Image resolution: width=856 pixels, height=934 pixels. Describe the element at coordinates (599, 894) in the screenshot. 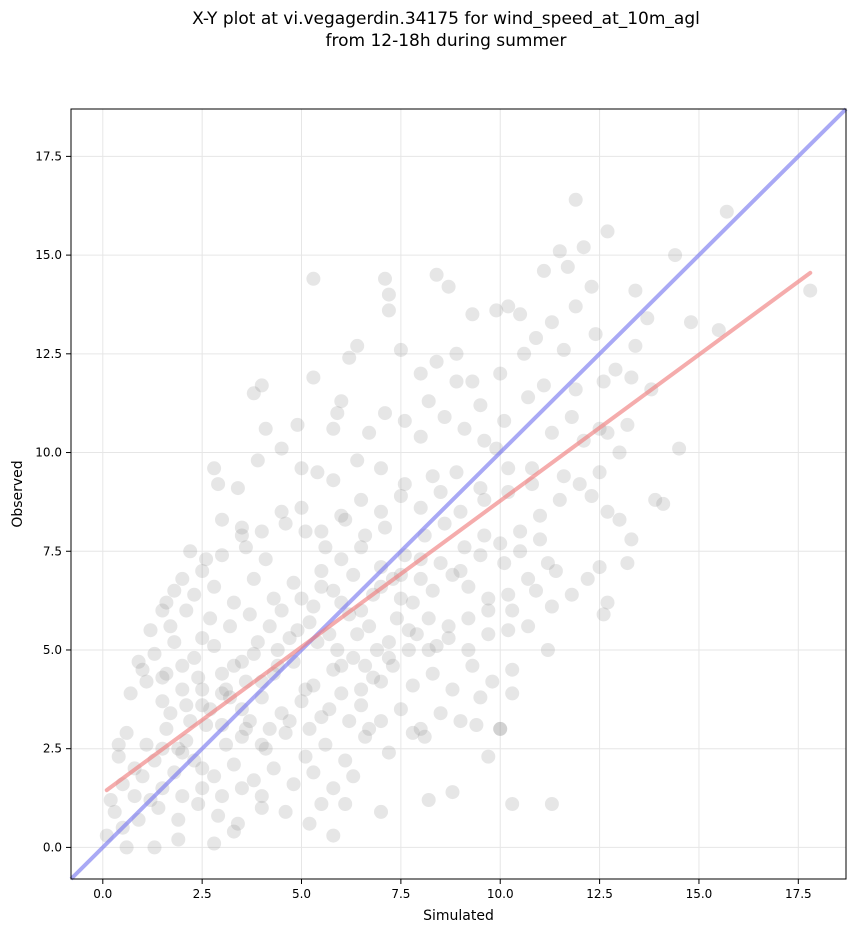

I see `x-tick-label: 12.5` at that location.